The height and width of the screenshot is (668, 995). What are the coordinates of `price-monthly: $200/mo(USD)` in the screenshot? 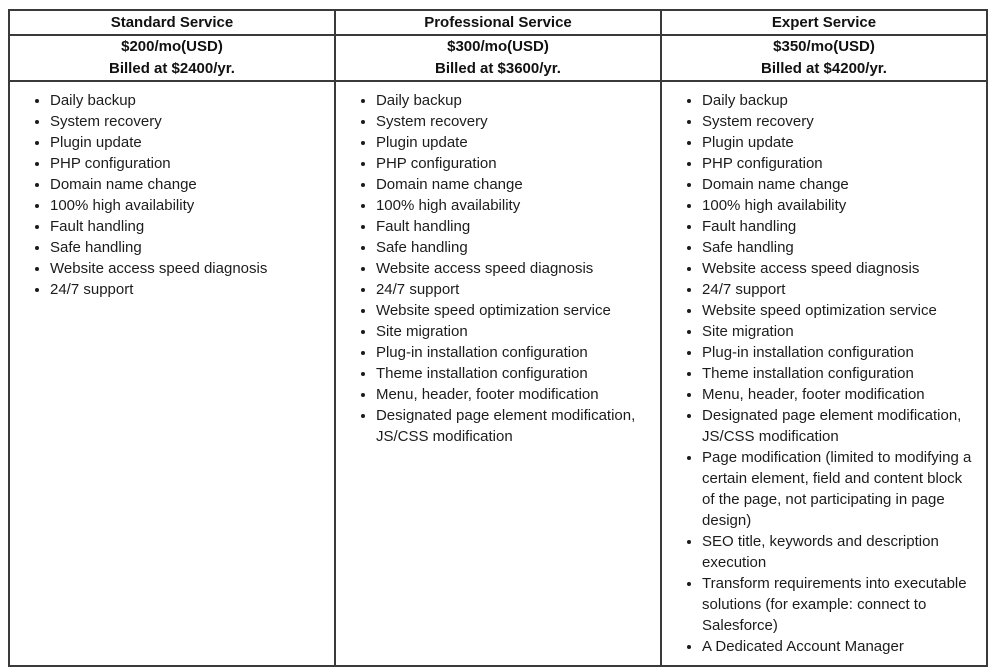 It's located at (172, 46).